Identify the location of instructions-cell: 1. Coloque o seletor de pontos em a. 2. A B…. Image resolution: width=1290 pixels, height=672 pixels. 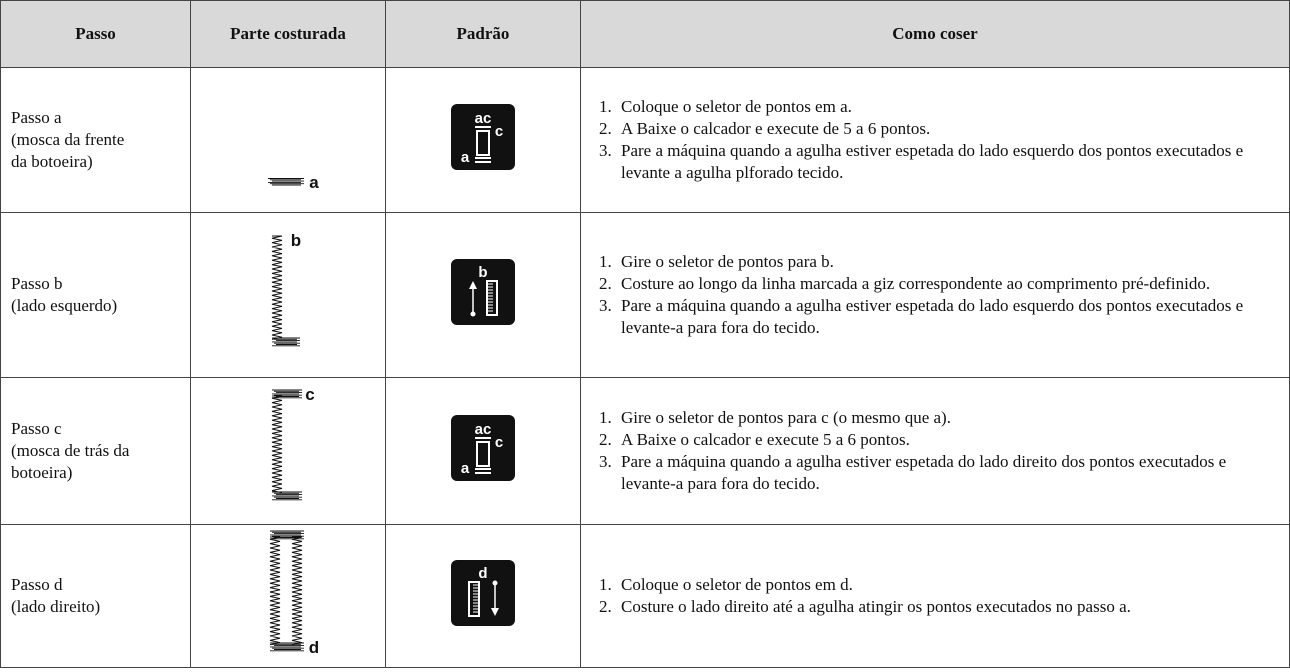
(935, 140).